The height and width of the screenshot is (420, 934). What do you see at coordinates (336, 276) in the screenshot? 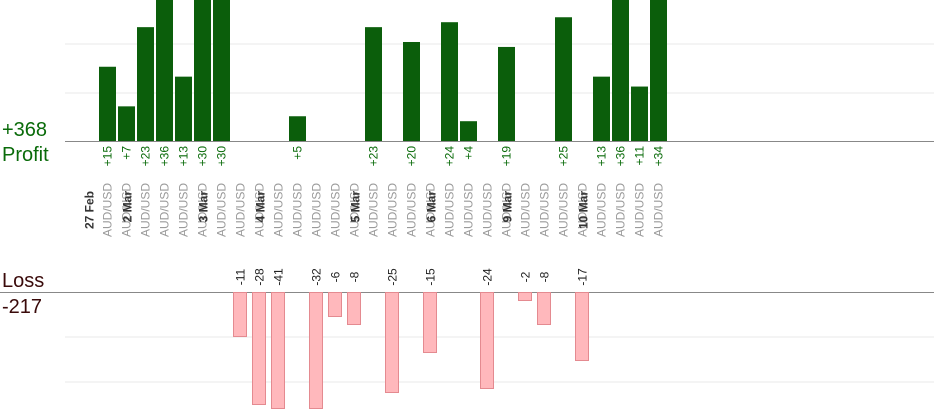
I see `loss-value-label: -6` at bounding box center [336, 276].